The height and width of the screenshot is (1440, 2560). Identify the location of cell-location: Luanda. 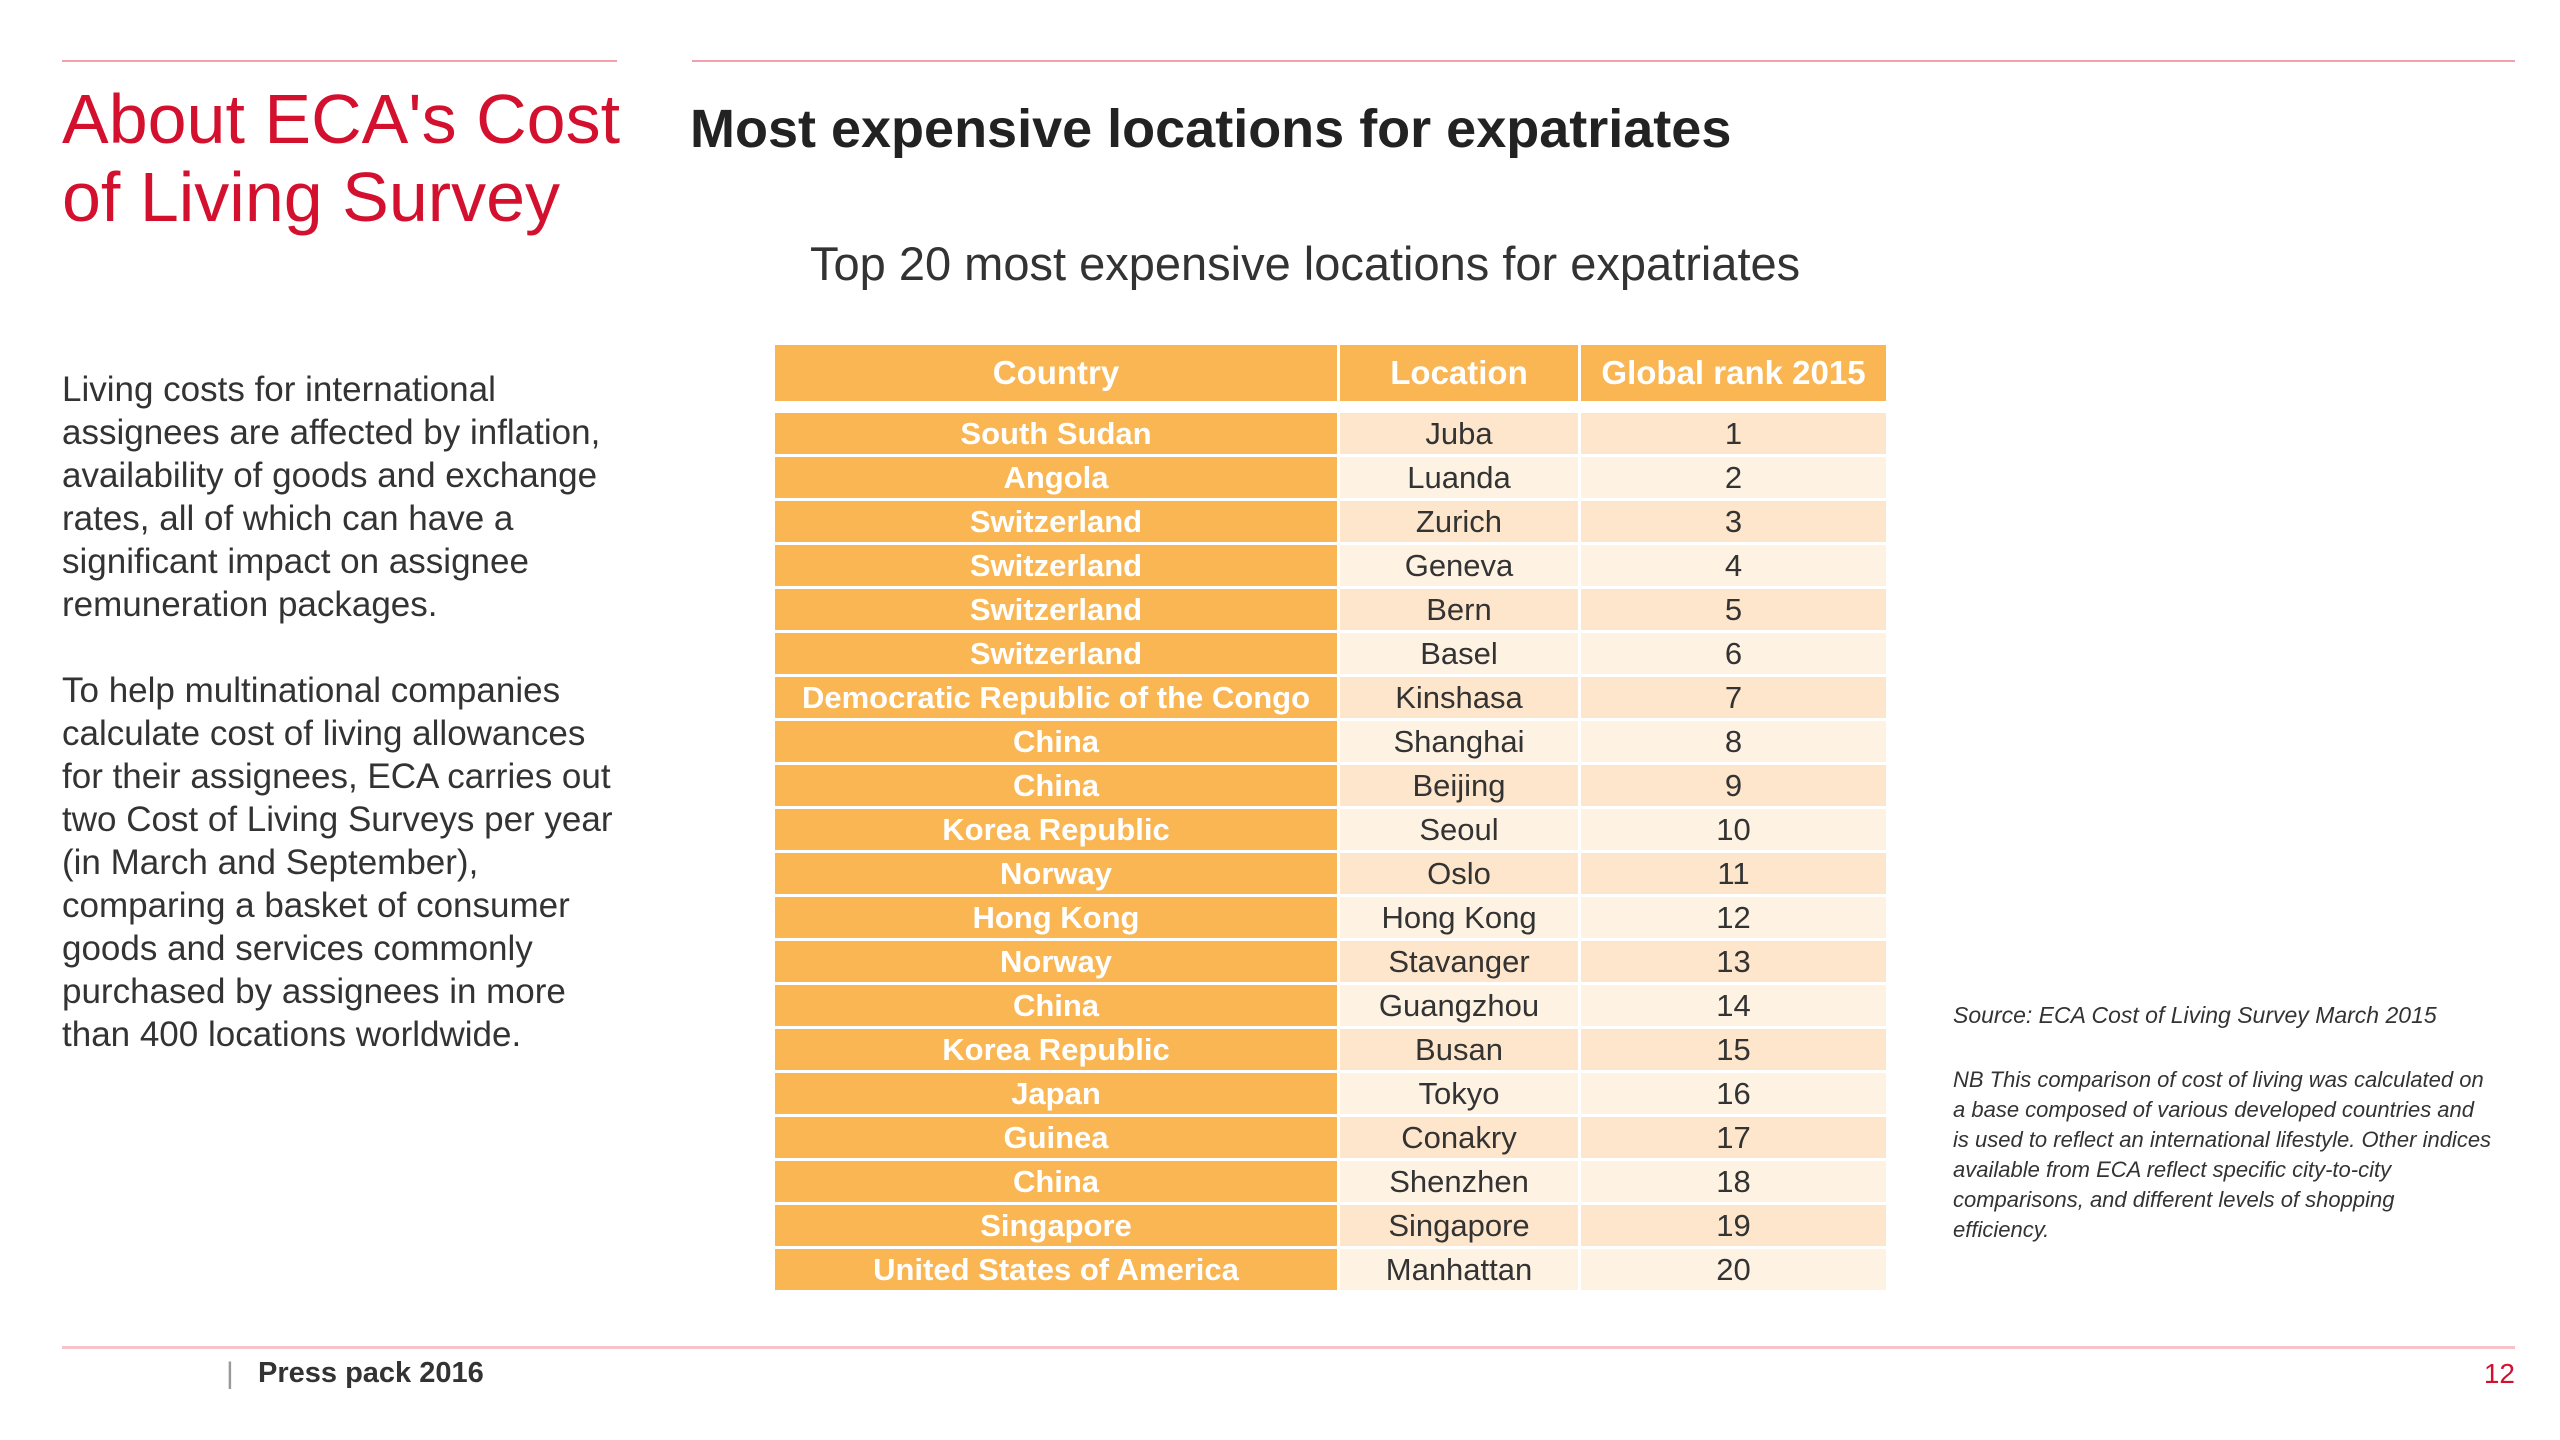
(1459, 477).